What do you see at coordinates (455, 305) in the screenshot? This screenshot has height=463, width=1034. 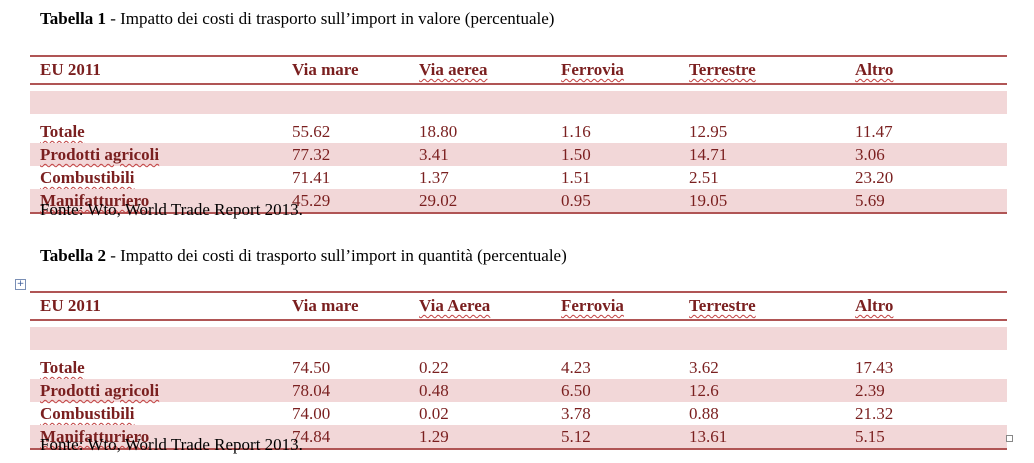 I see `table2-header-air: Via Aerea` at bounding box center [455, 305].